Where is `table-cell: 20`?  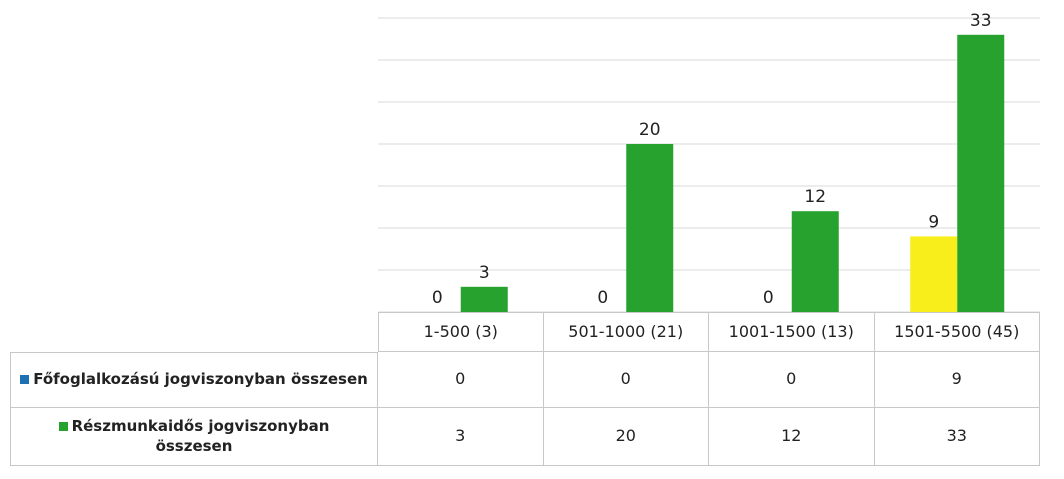
table-cell: 20 is located at coordinates (626, 437).